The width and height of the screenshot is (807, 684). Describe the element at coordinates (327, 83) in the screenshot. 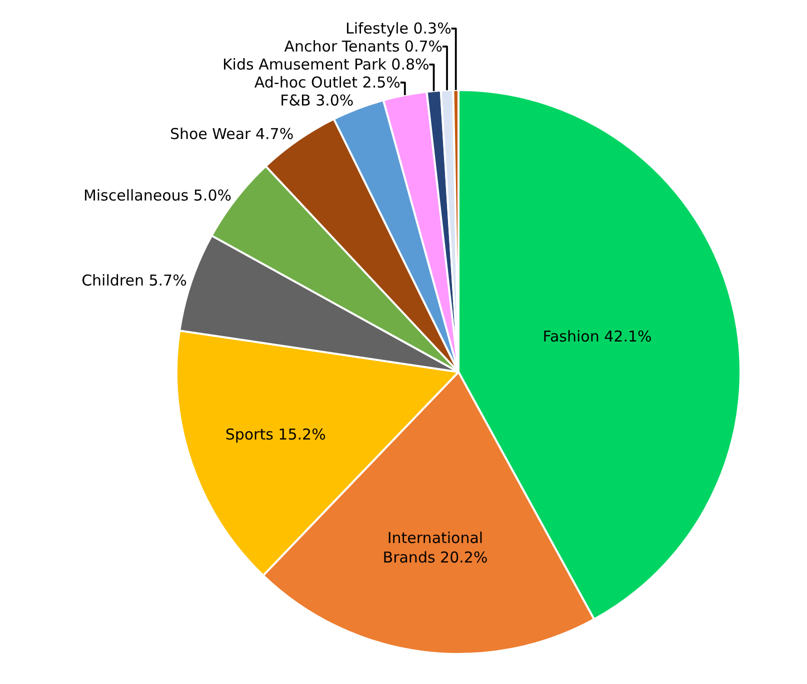

I see `slice-label: Ad-hoc Outlet 2.5%` at that location.